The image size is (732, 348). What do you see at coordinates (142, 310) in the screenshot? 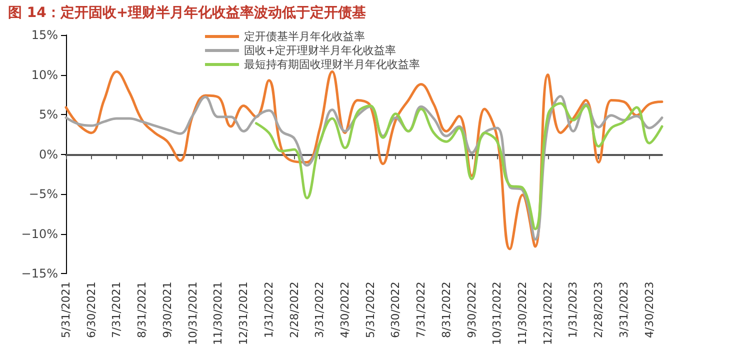
I see `x-tick-label: 8/31/2021` at bounding box center [142, 310].